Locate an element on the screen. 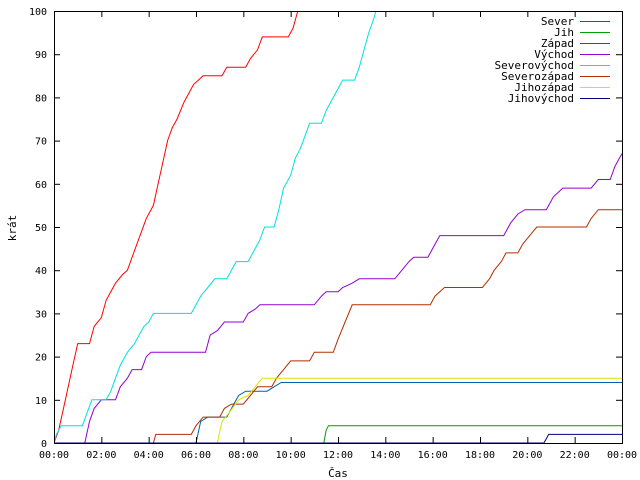  y-tick-label: 20 is located at coordinates (41, 358).